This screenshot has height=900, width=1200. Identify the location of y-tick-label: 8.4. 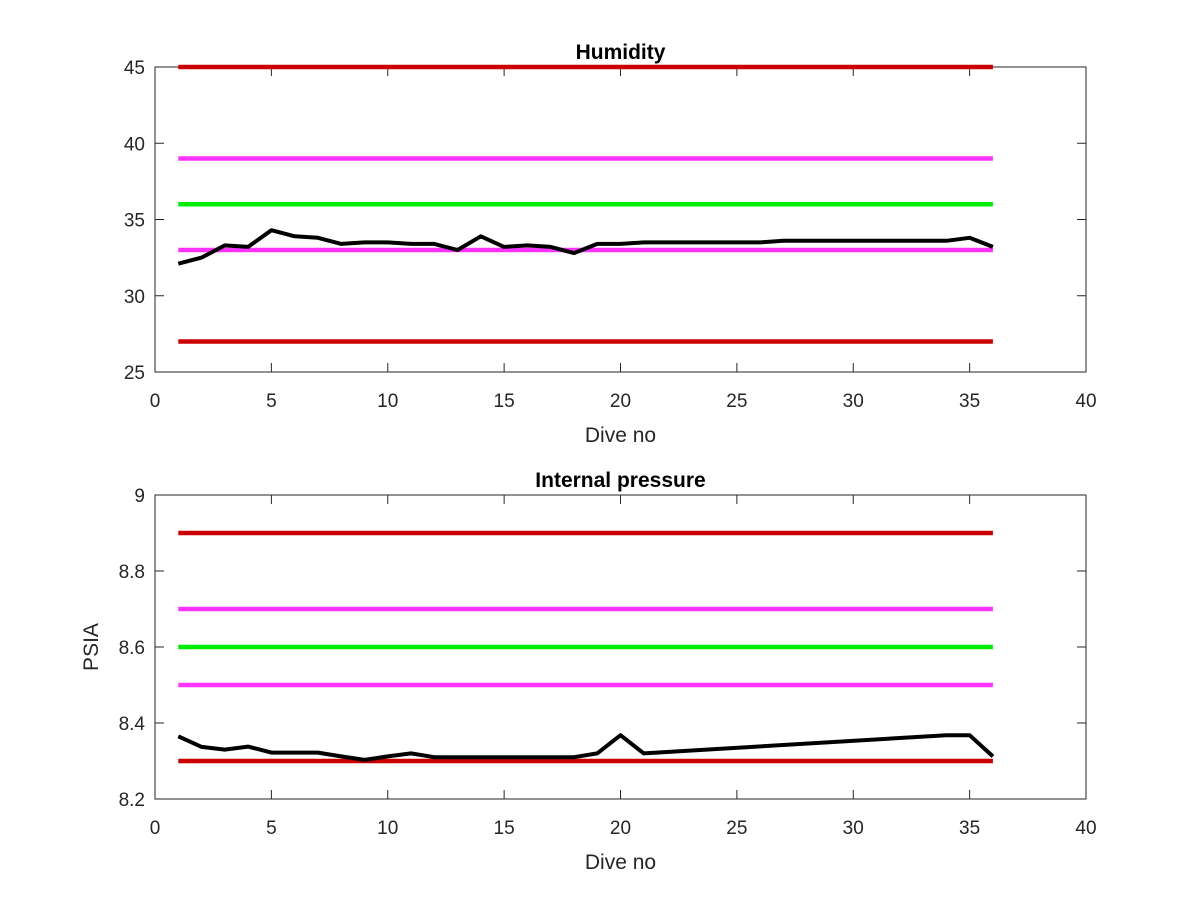
(132, 724).